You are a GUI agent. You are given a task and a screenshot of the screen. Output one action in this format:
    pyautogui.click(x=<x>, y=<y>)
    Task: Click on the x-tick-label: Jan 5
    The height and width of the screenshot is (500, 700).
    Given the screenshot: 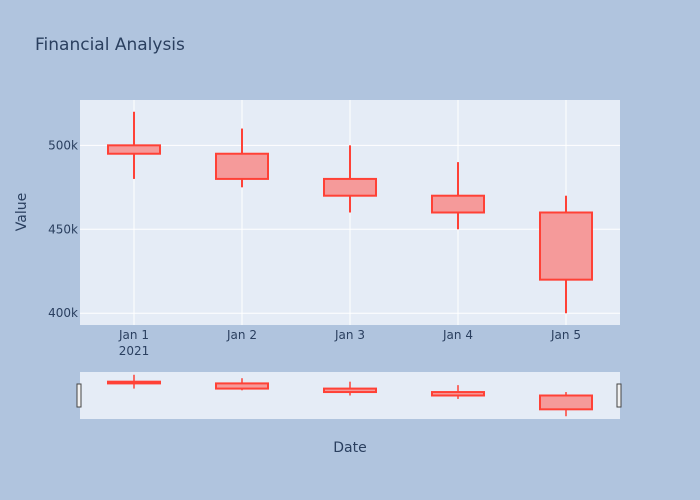 What is the action you would take?
    pyautogui.click(x=565, y=335)
    